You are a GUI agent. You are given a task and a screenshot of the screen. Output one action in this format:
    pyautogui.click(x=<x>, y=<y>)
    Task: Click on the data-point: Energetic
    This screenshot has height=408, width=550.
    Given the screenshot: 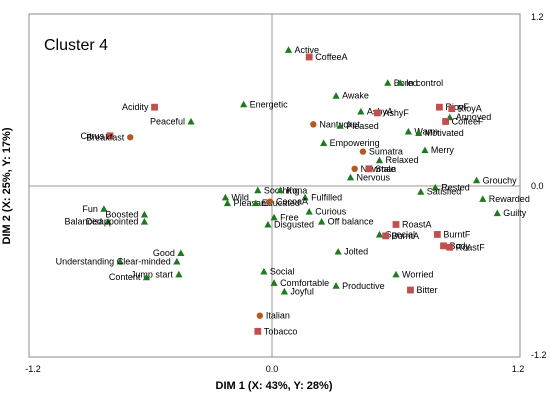 What is the action you would take?
    pyautogui.click(x=264, y=104)
    